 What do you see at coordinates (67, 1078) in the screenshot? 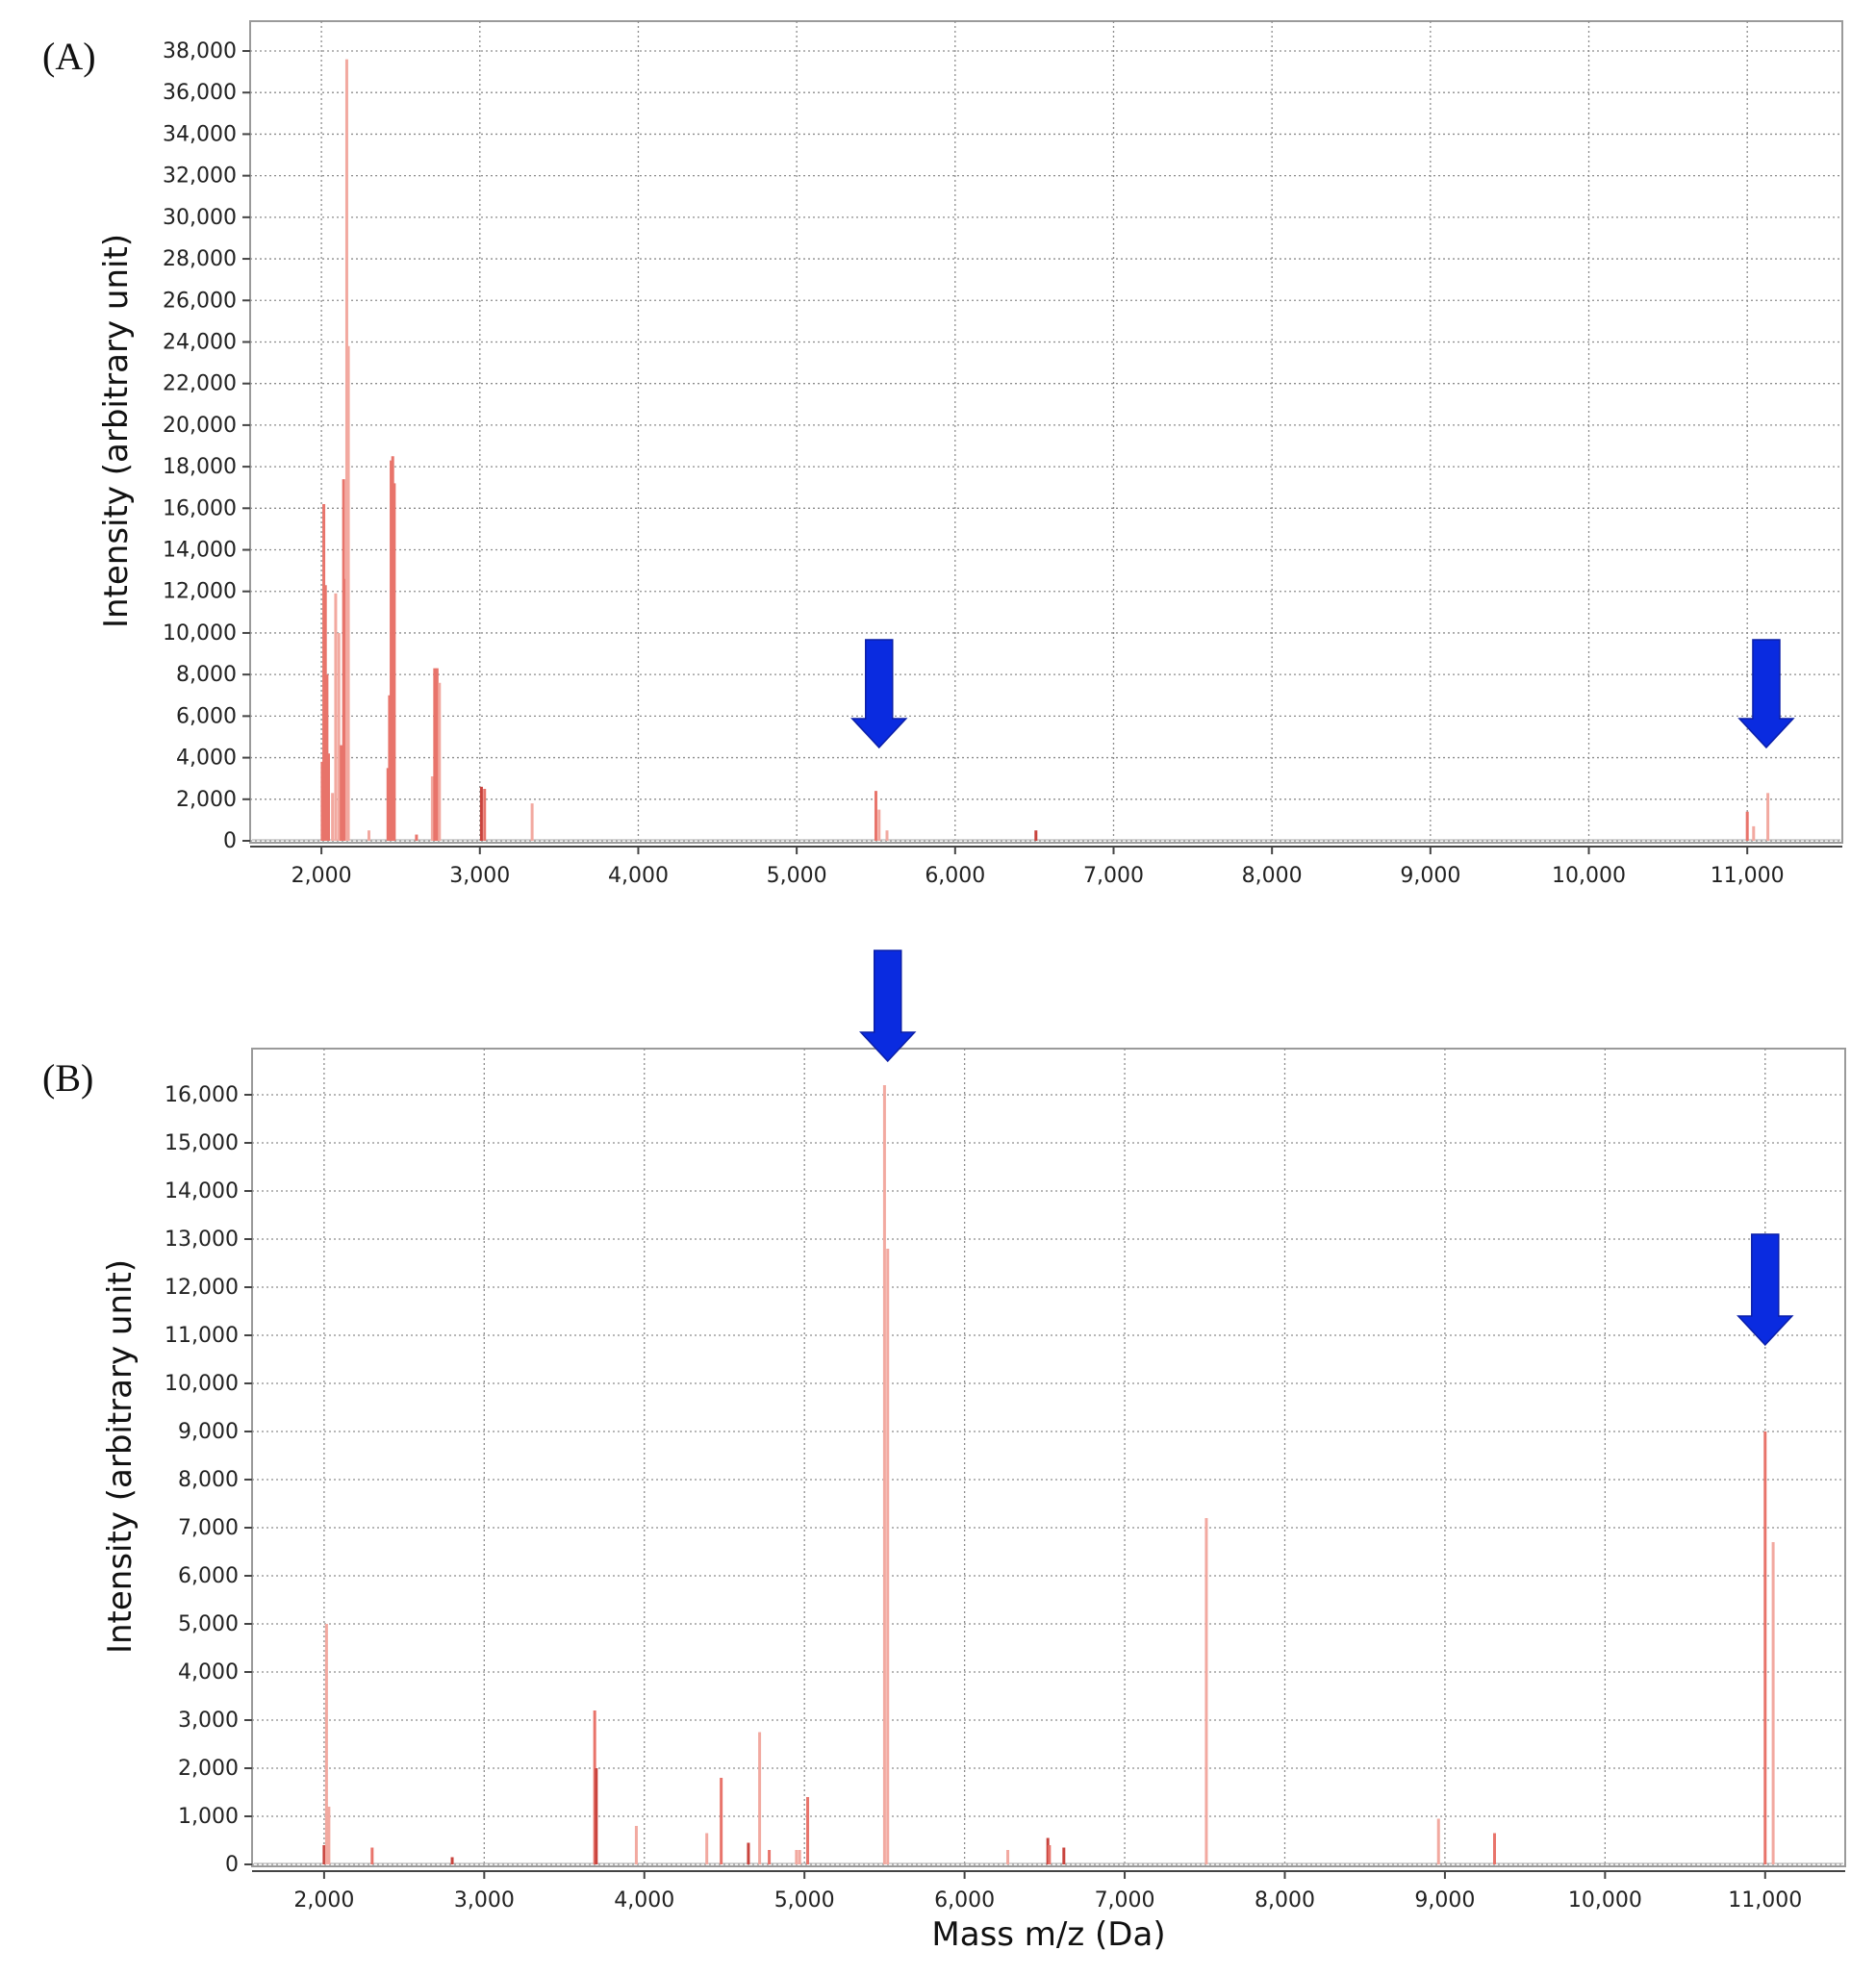
I see `panel-label: (B)` at bounding box center [67, 1078].